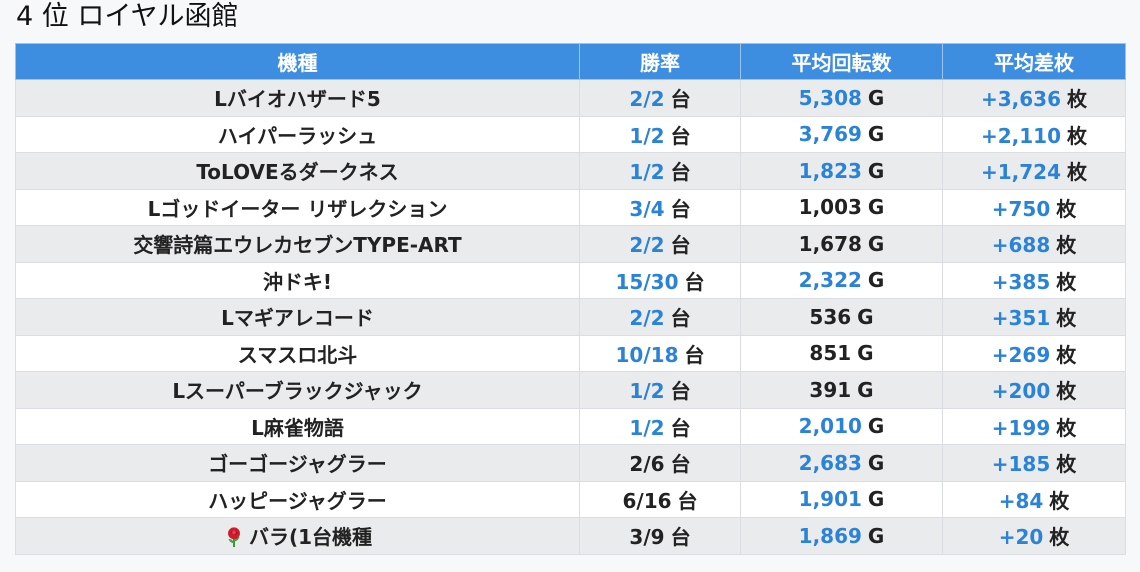 This screenshot has height=572, width=1140. I want to click on machine-name-cell: Lバイオハザード5, so click(297, 98).